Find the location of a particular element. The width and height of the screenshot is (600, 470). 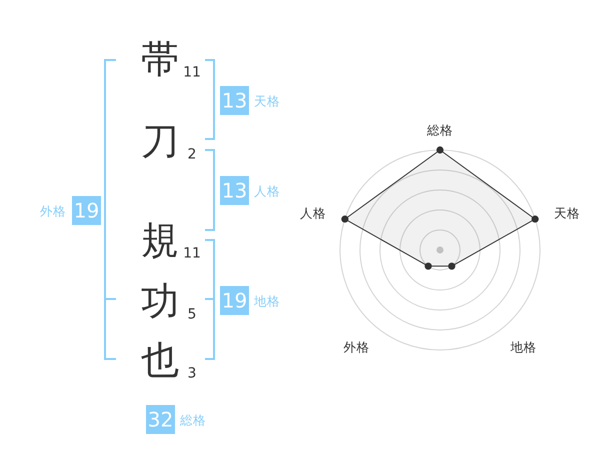

text: 人格 is located at coordinates (267, 191).